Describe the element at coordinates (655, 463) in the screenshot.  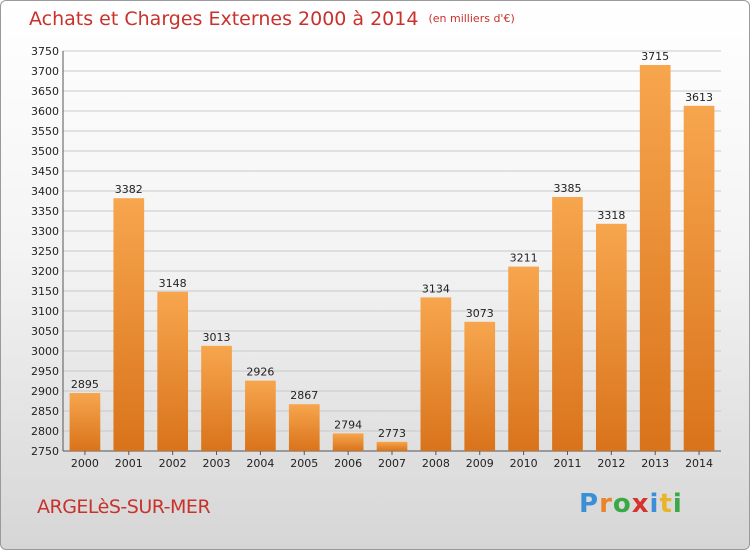
I see `x-tick-label: 2013` at that location.